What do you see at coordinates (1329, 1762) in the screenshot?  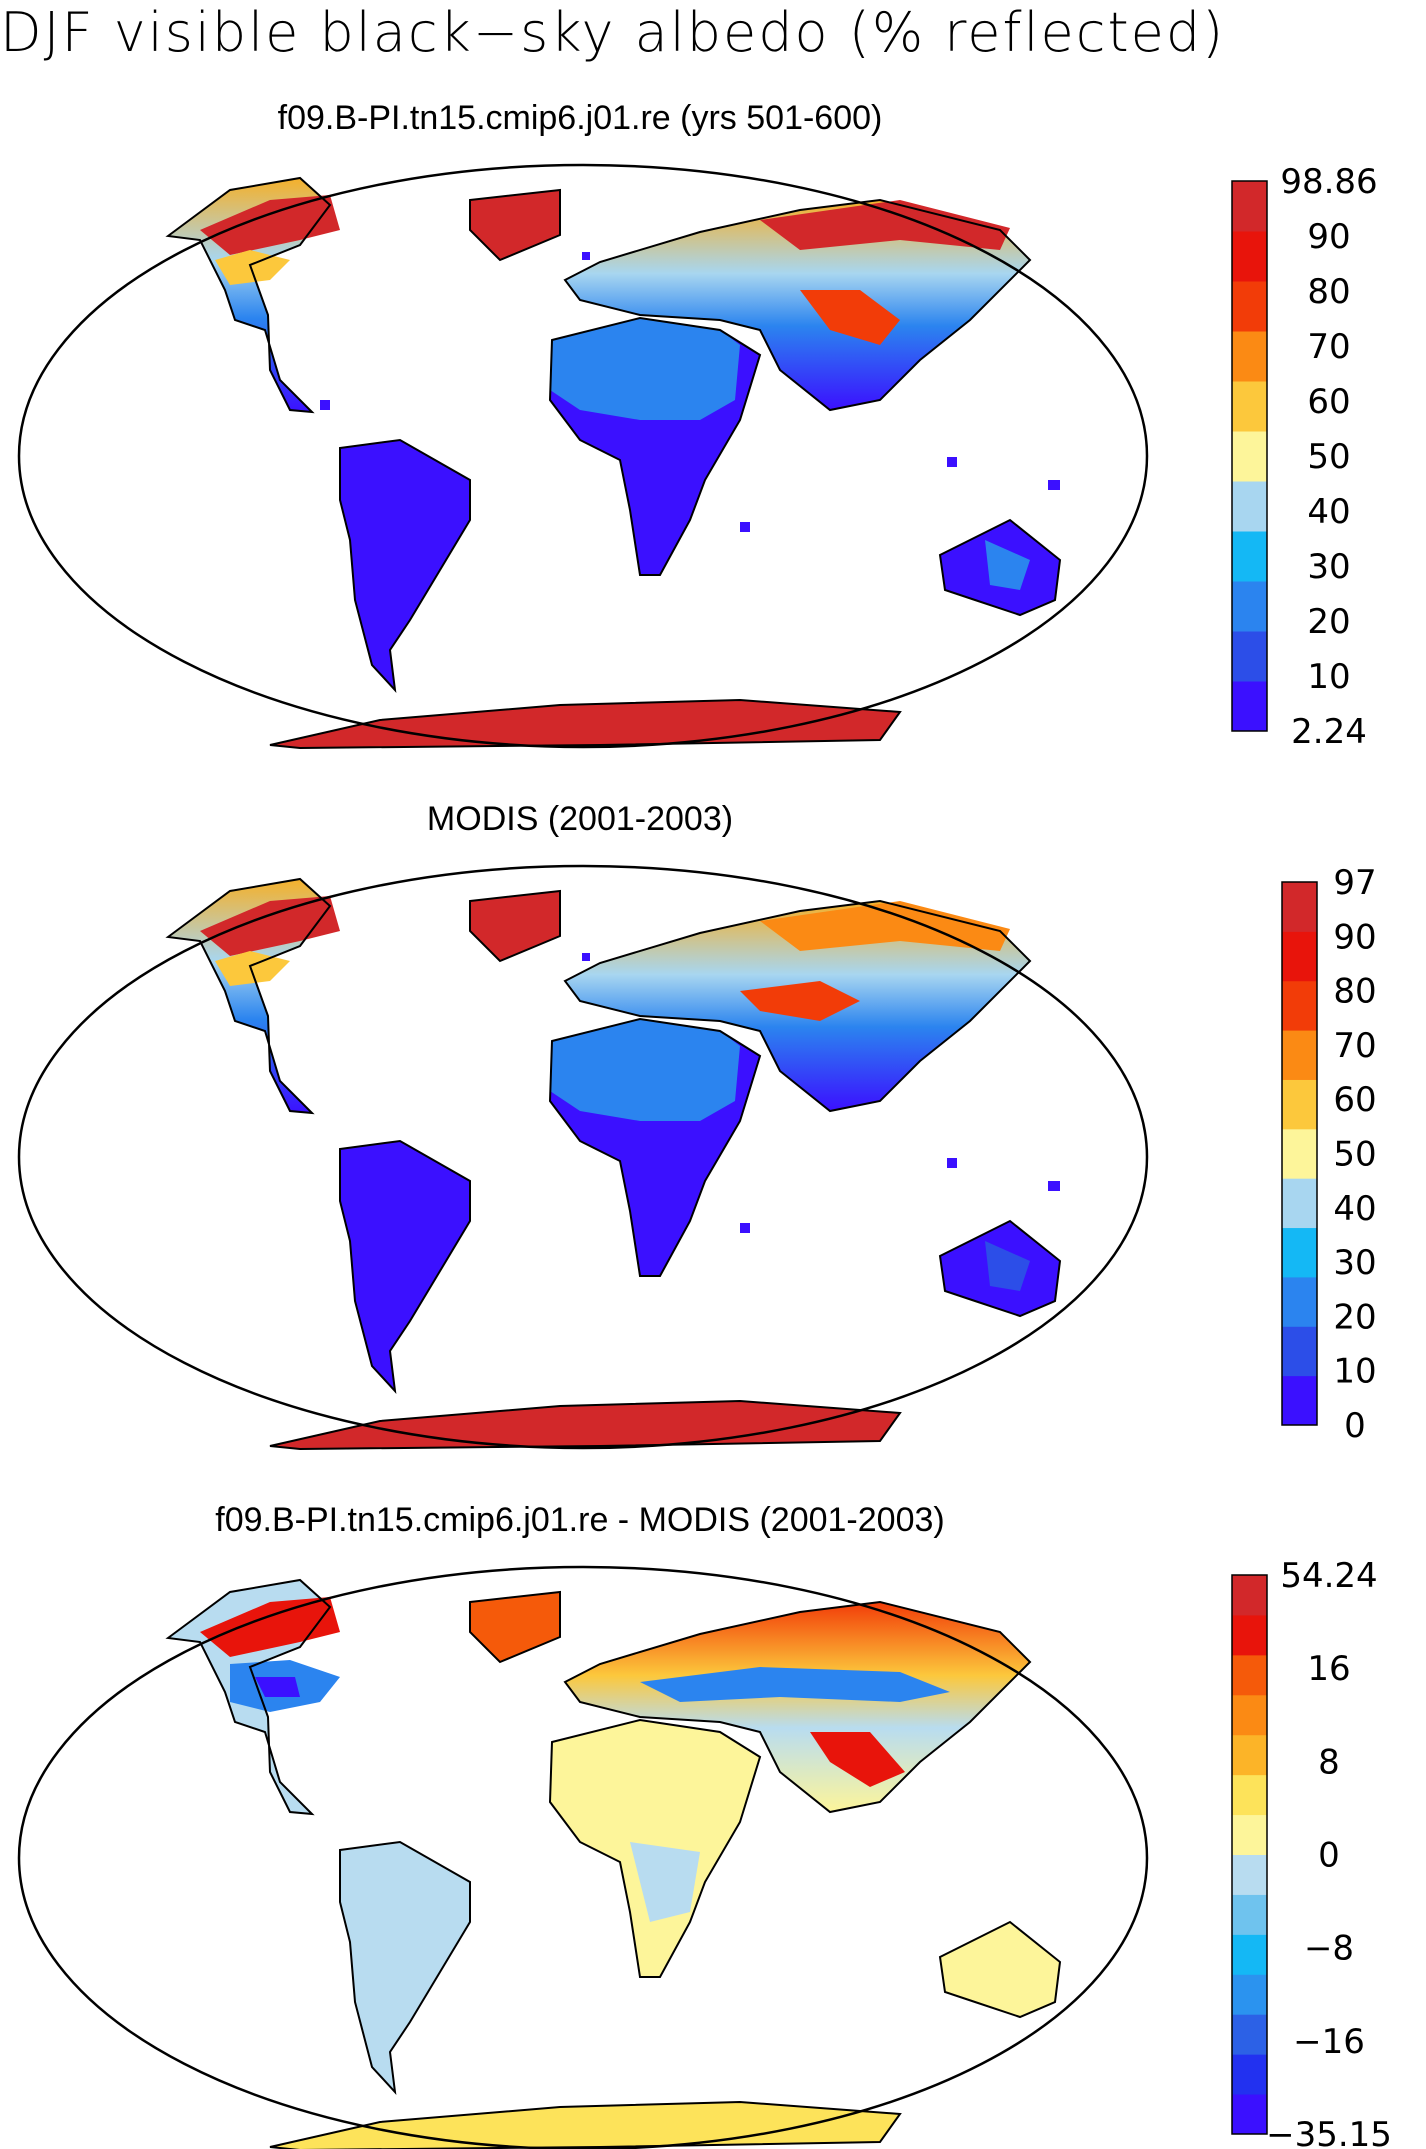 I see `colorbar-tick-label: 8` at bounding box center [1329, 1762].